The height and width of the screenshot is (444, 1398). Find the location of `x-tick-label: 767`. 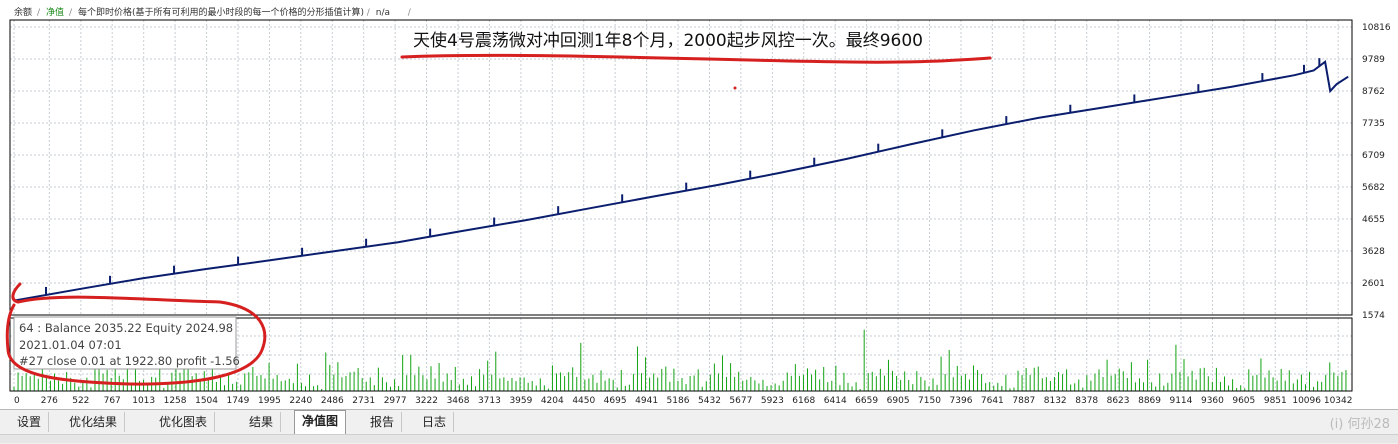

x-tick-label: 767 is located at coordinates (112, 401).